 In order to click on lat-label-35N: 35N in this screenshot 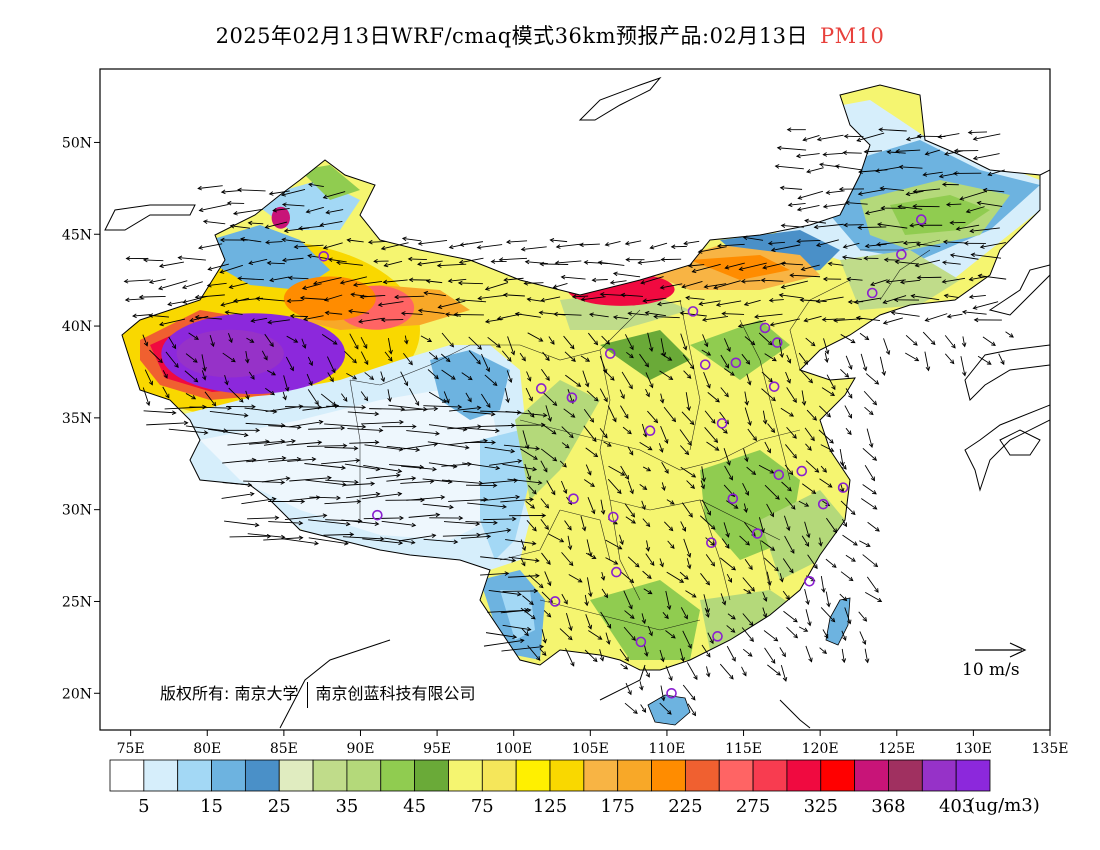, I will do `click(77, 419)`.